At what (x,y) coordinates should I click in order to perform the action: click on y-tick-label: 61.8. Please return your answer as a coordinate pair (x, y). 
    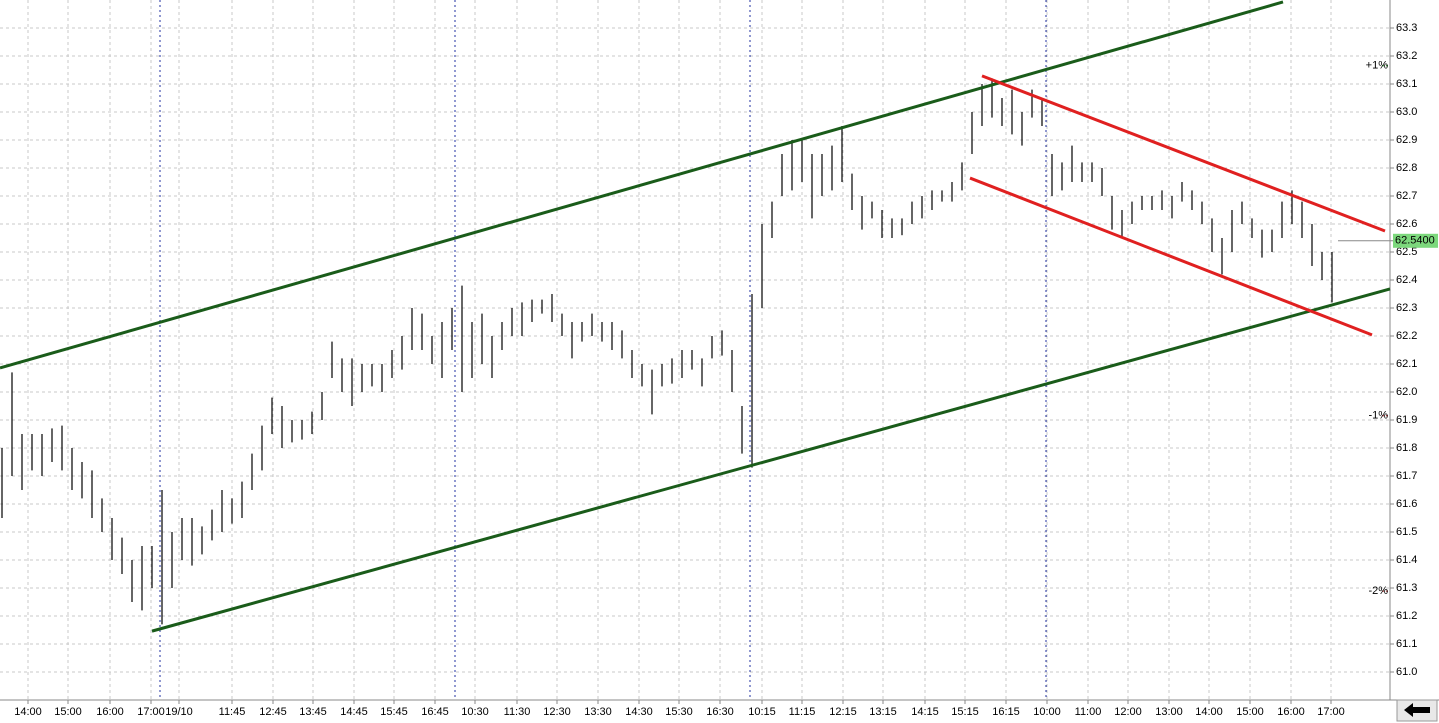
    Looking at the image, I should click on (1406, 448).